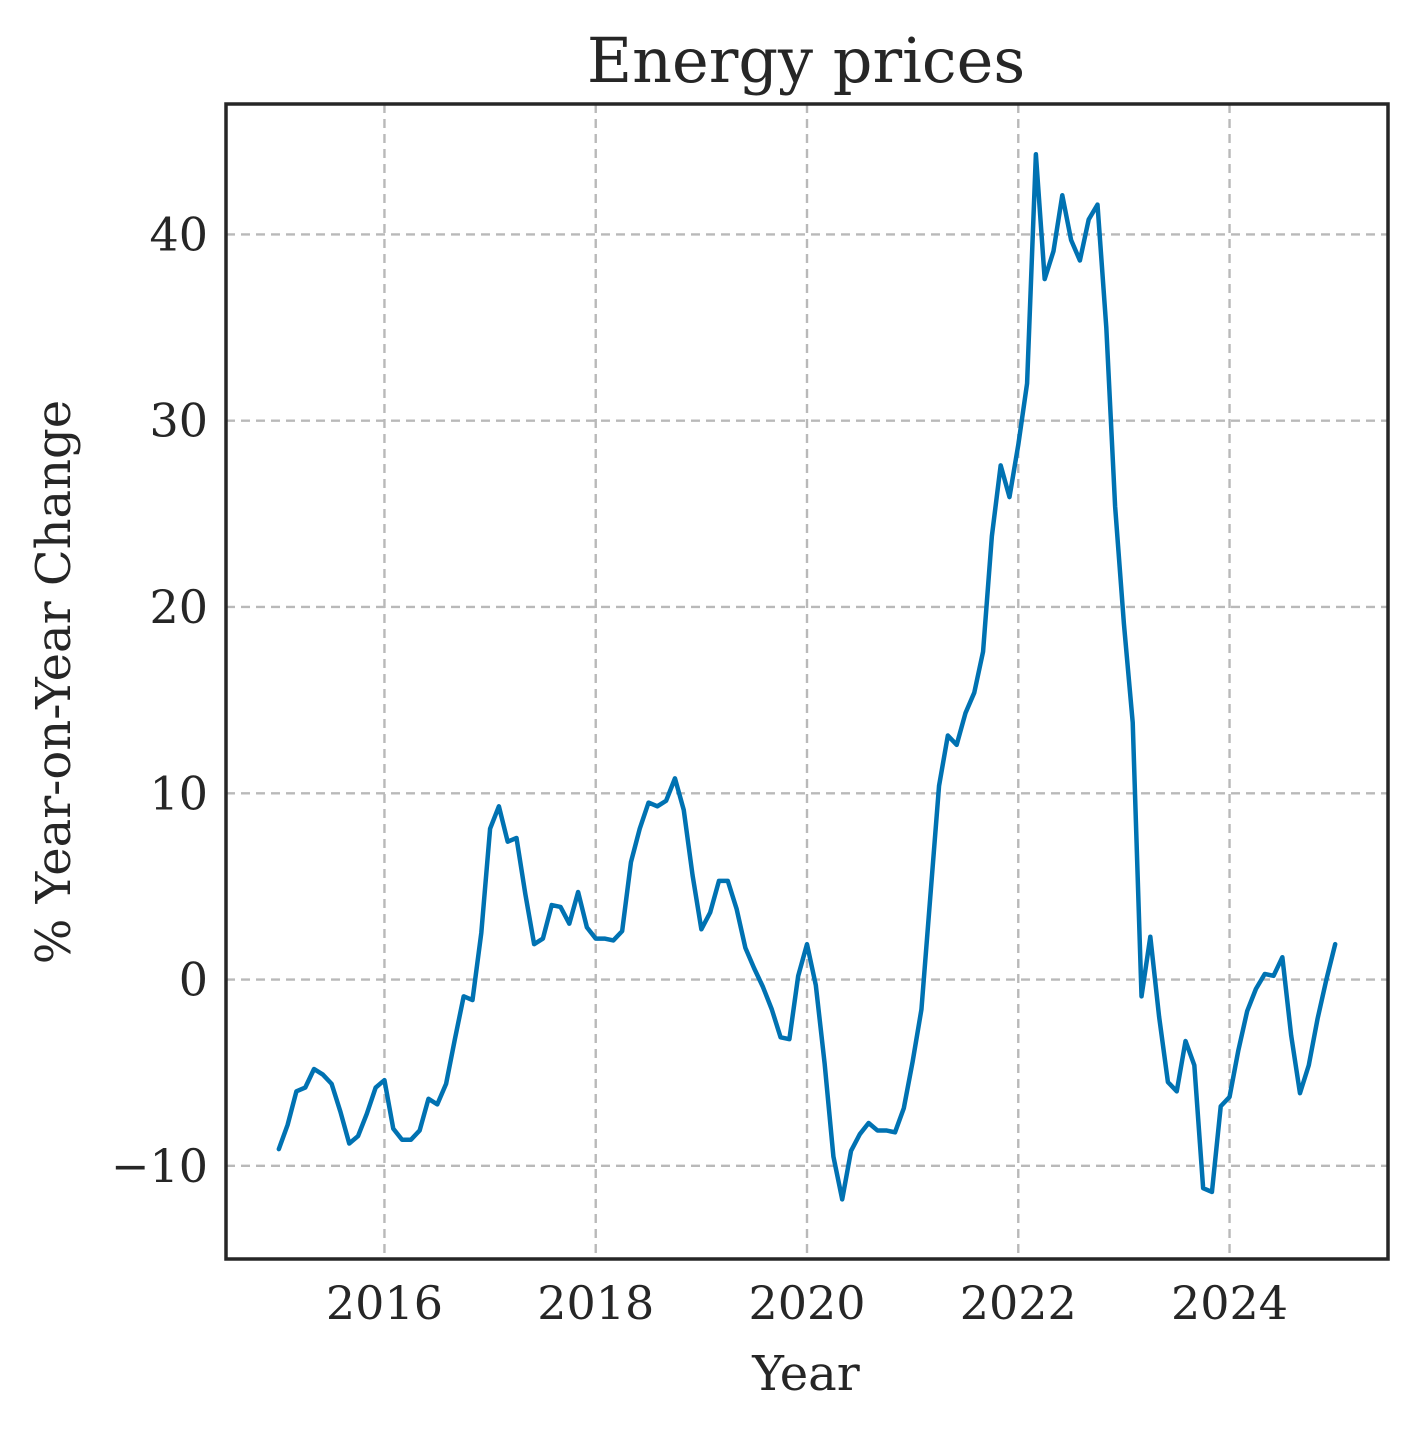 Image resolution: width=1417 pixels, height=1437 pixels. I want to click on y-tick-label: −10, so click(159, 1166).